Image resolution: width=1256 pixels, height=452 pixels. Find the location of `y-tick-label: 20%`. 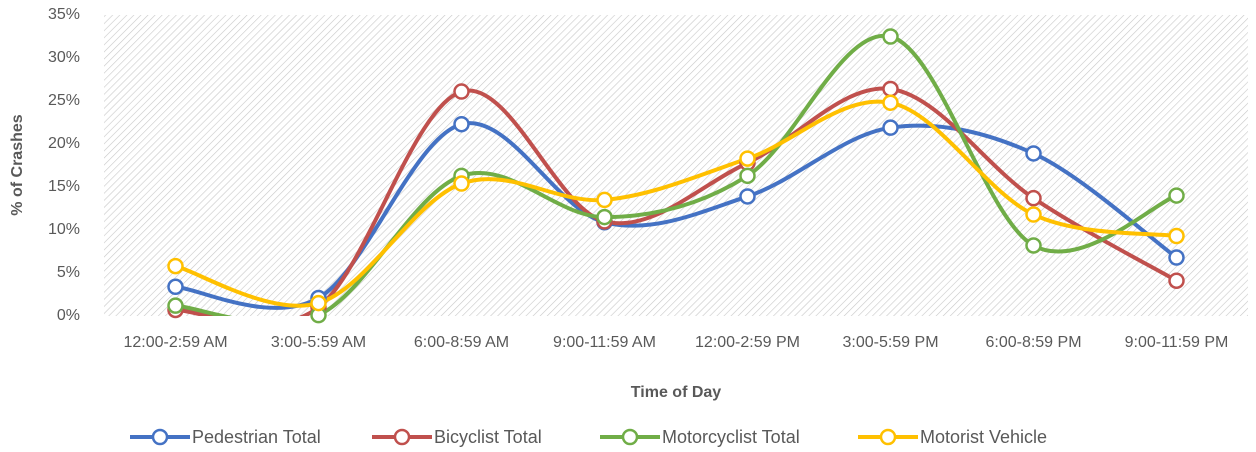

y-tick-label: 20% is located at coordinates (64, 143).